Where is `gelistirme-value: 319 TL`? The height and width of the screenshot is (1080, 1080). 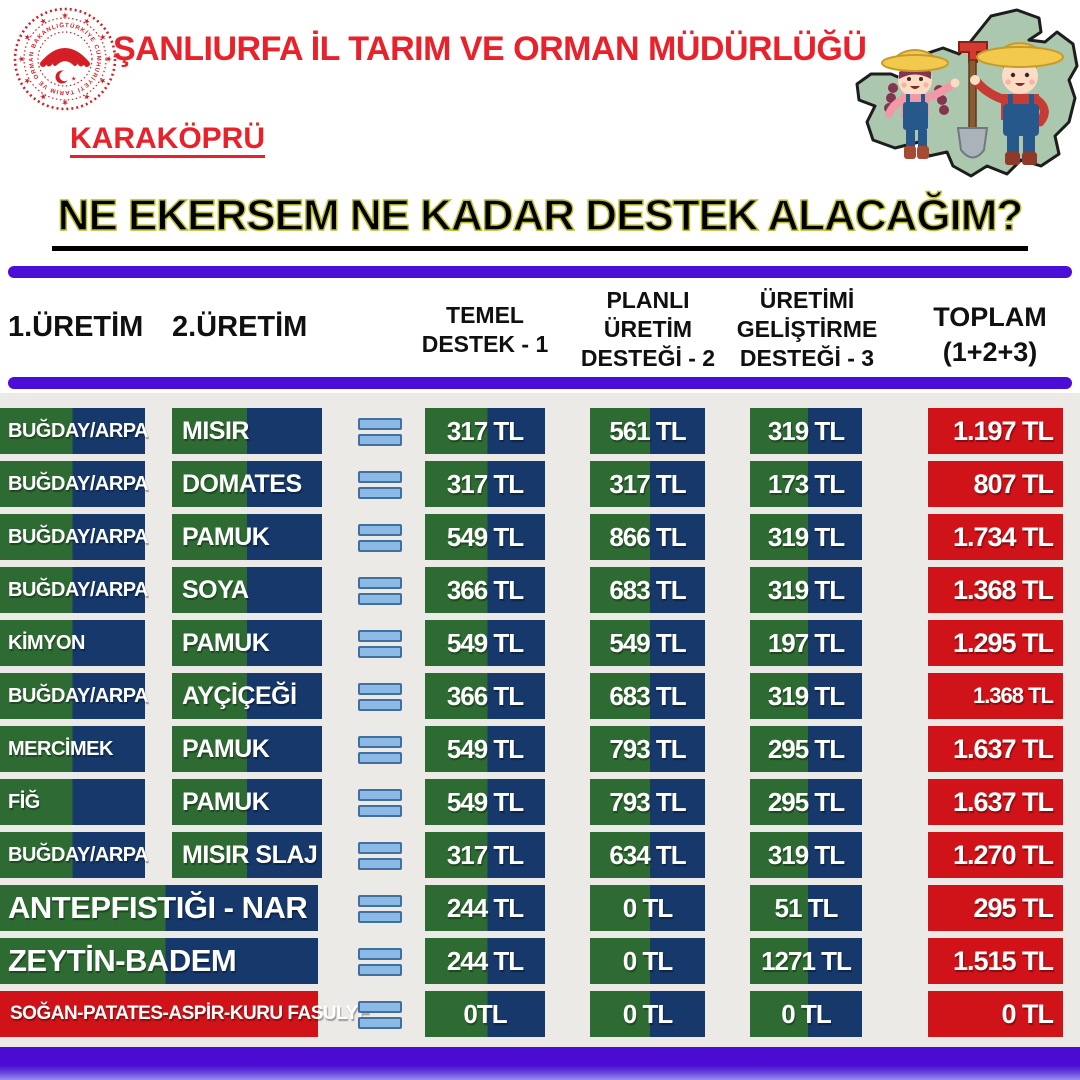 gelistirme-value: 319 TL is located at coordinates (806, 695).